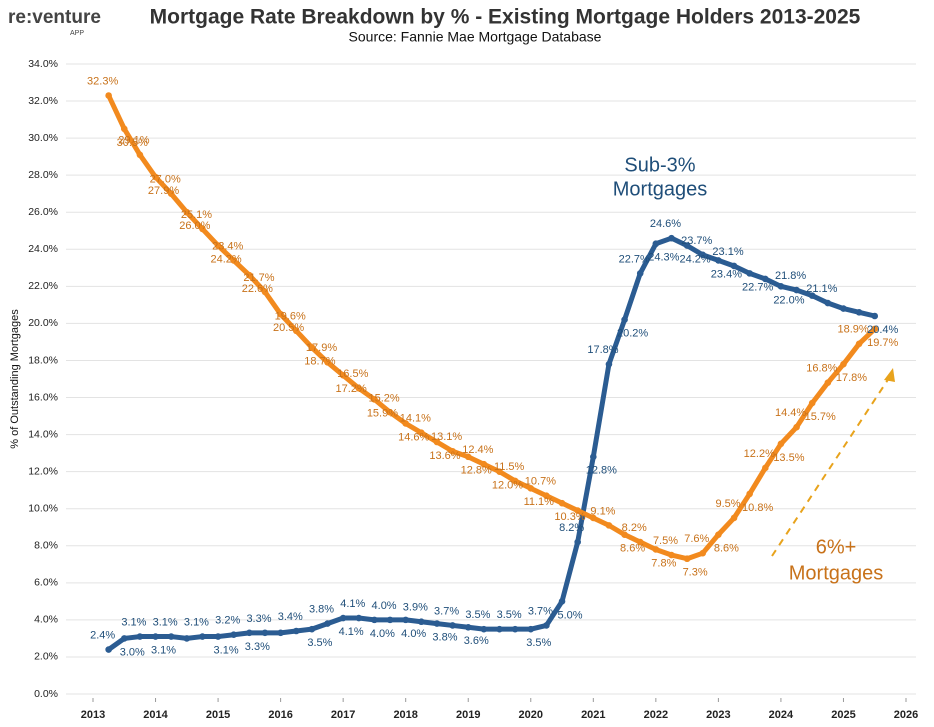  I want to click on x-tick-label: 2016, so click(280, 715).